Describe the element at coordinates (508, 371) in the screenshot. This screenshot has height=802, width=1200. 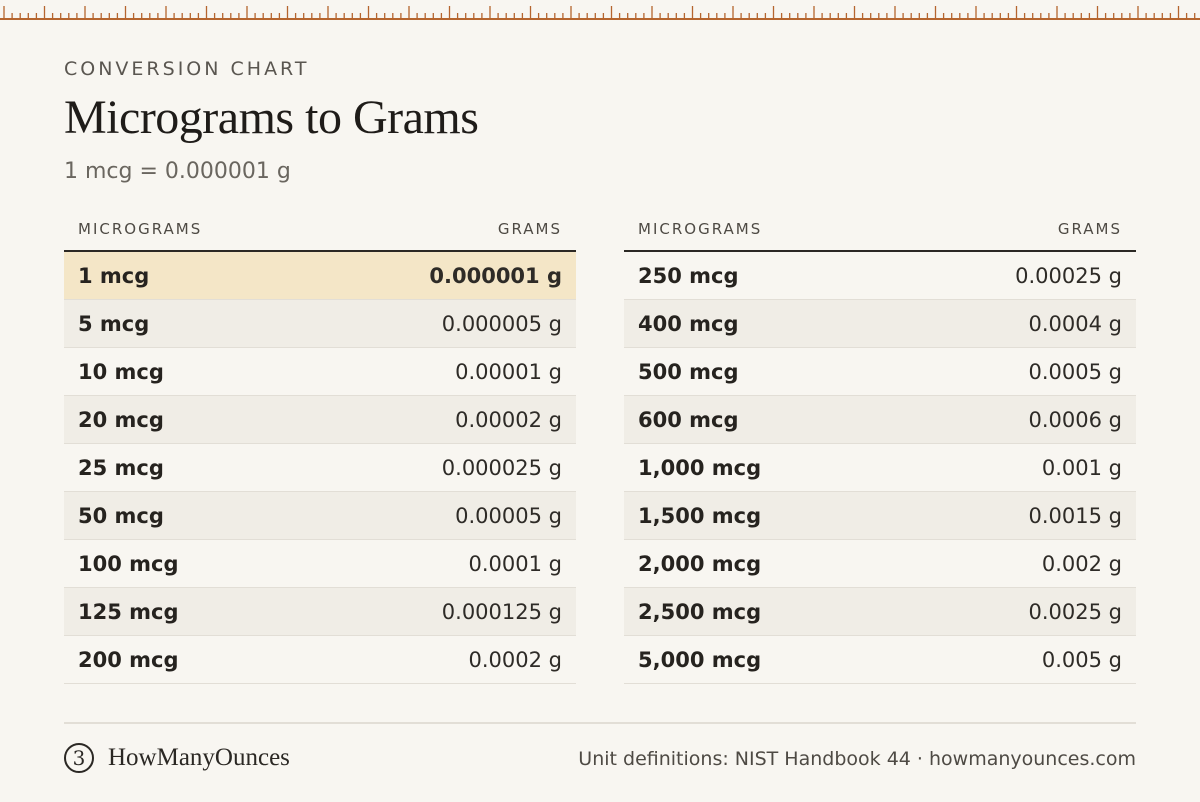
I see `grams-cell: 0.00001 g` at that location.